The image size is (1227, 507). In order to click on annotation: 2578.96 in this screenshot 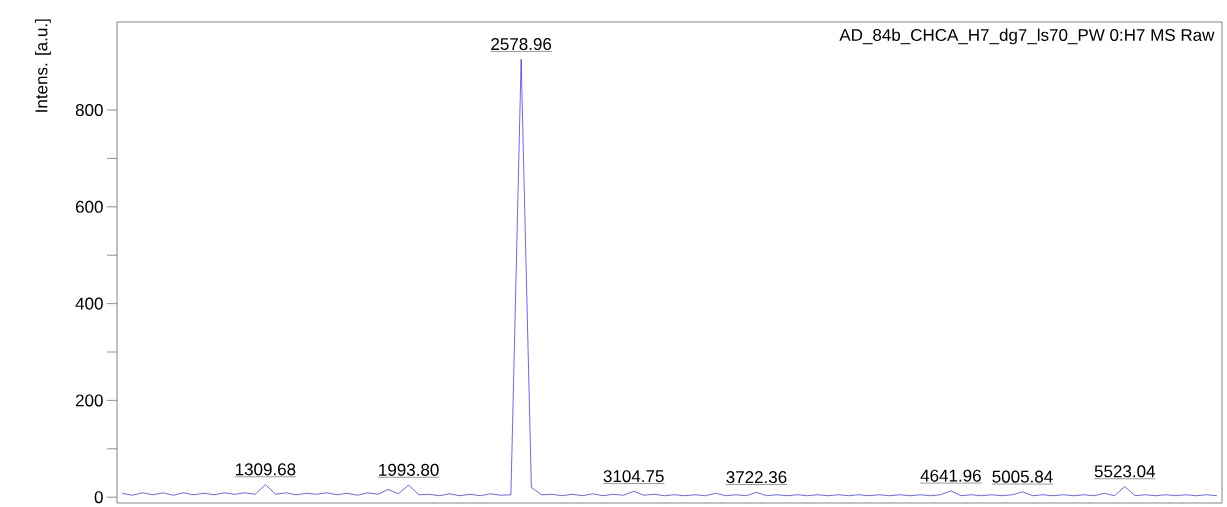, I will do `click(521, 44)`.